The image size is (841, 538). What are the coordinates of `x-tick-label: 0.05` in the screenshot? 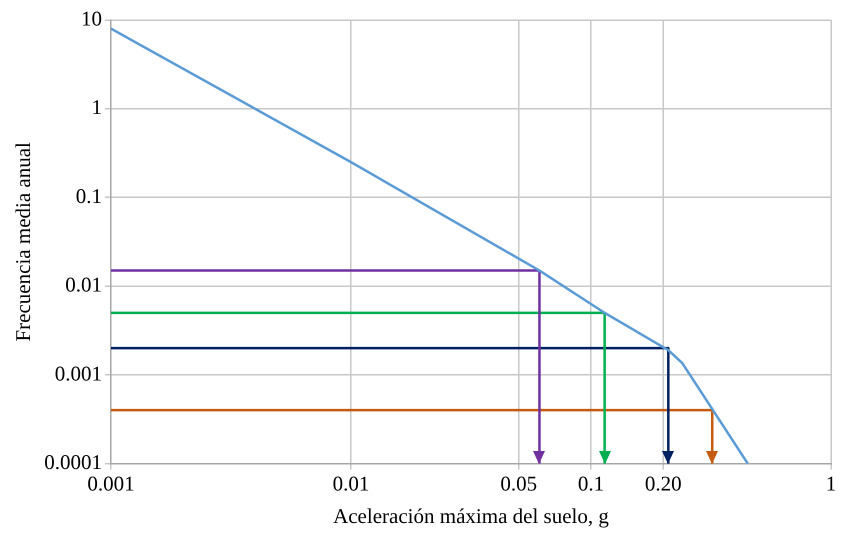 It's located at (519, 484).